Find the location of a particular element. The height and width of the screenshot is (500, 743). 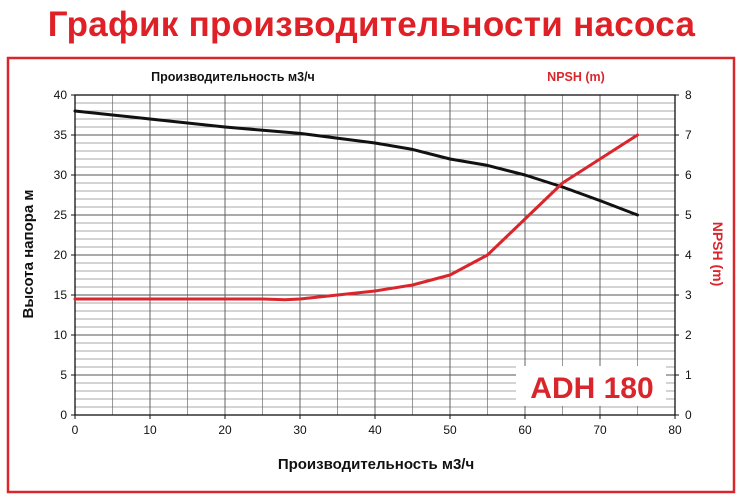

x-tick-label: 30 is located at coordinates (300, 430).